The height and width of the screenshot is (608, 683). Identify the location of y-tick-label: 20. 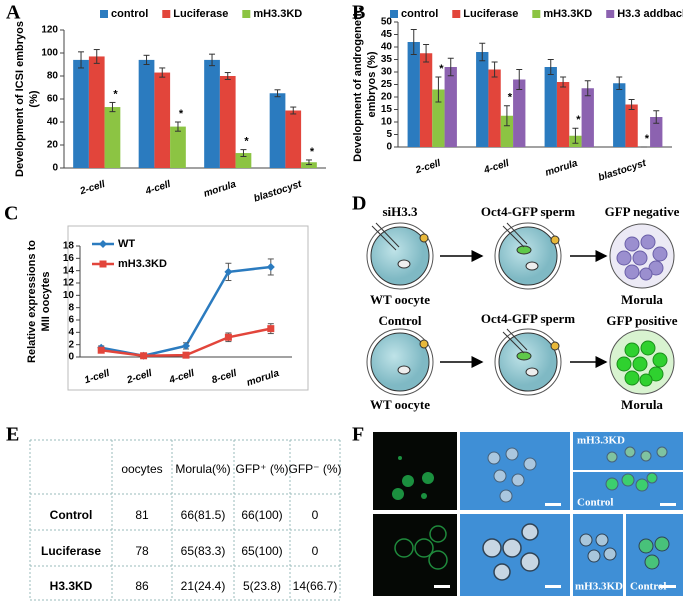
(387, 97).